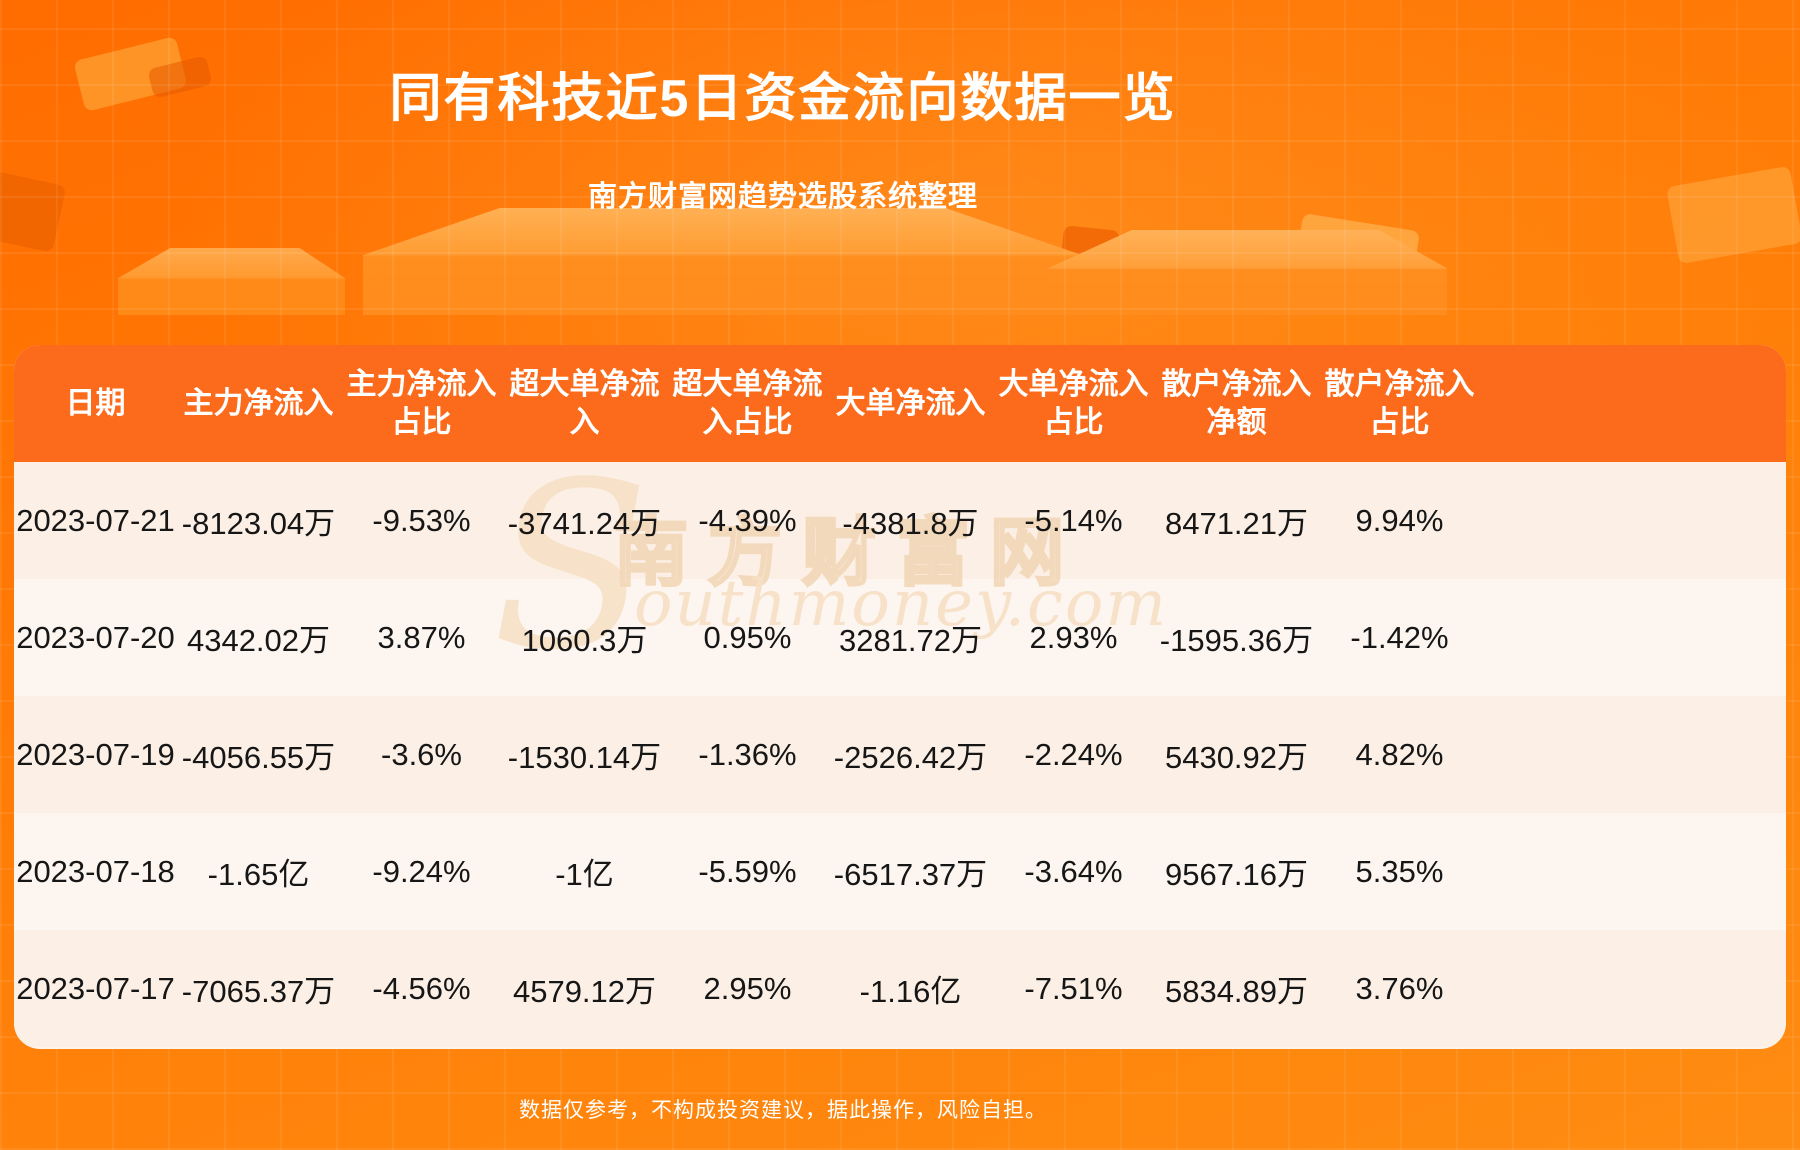  I want to click on cell-date: 2023-07-17, so click(95, 988).